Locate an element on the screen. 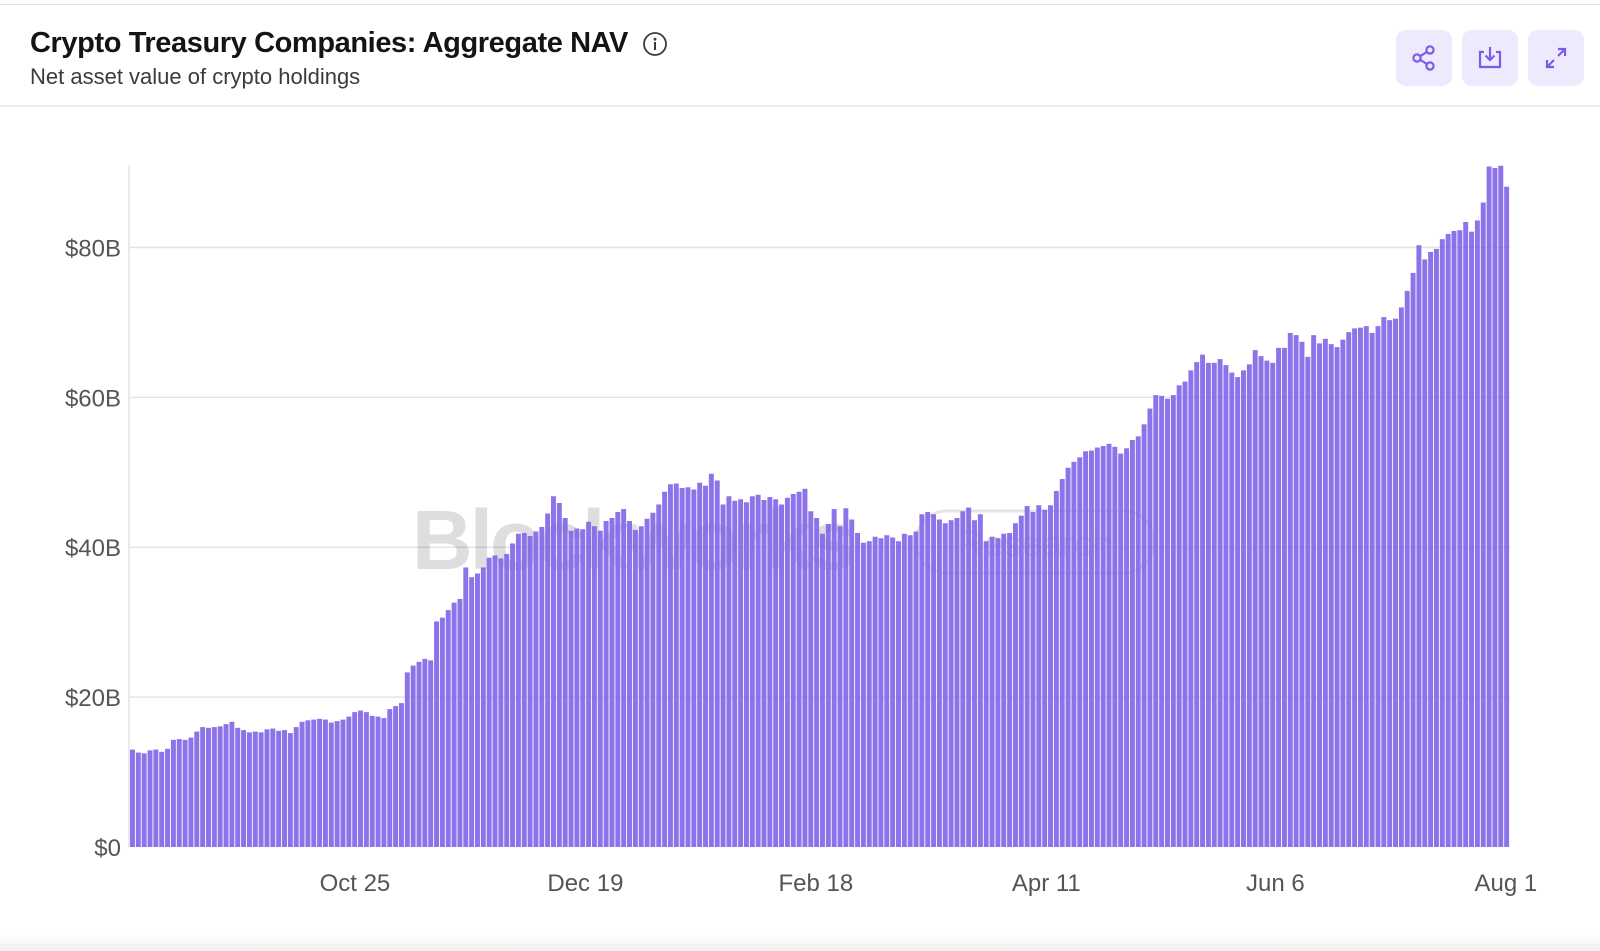 The image size is (1600, 951). chart-title: Crypto Treasury Companies: Aggregate NAV is located at coordinates (329, 43).